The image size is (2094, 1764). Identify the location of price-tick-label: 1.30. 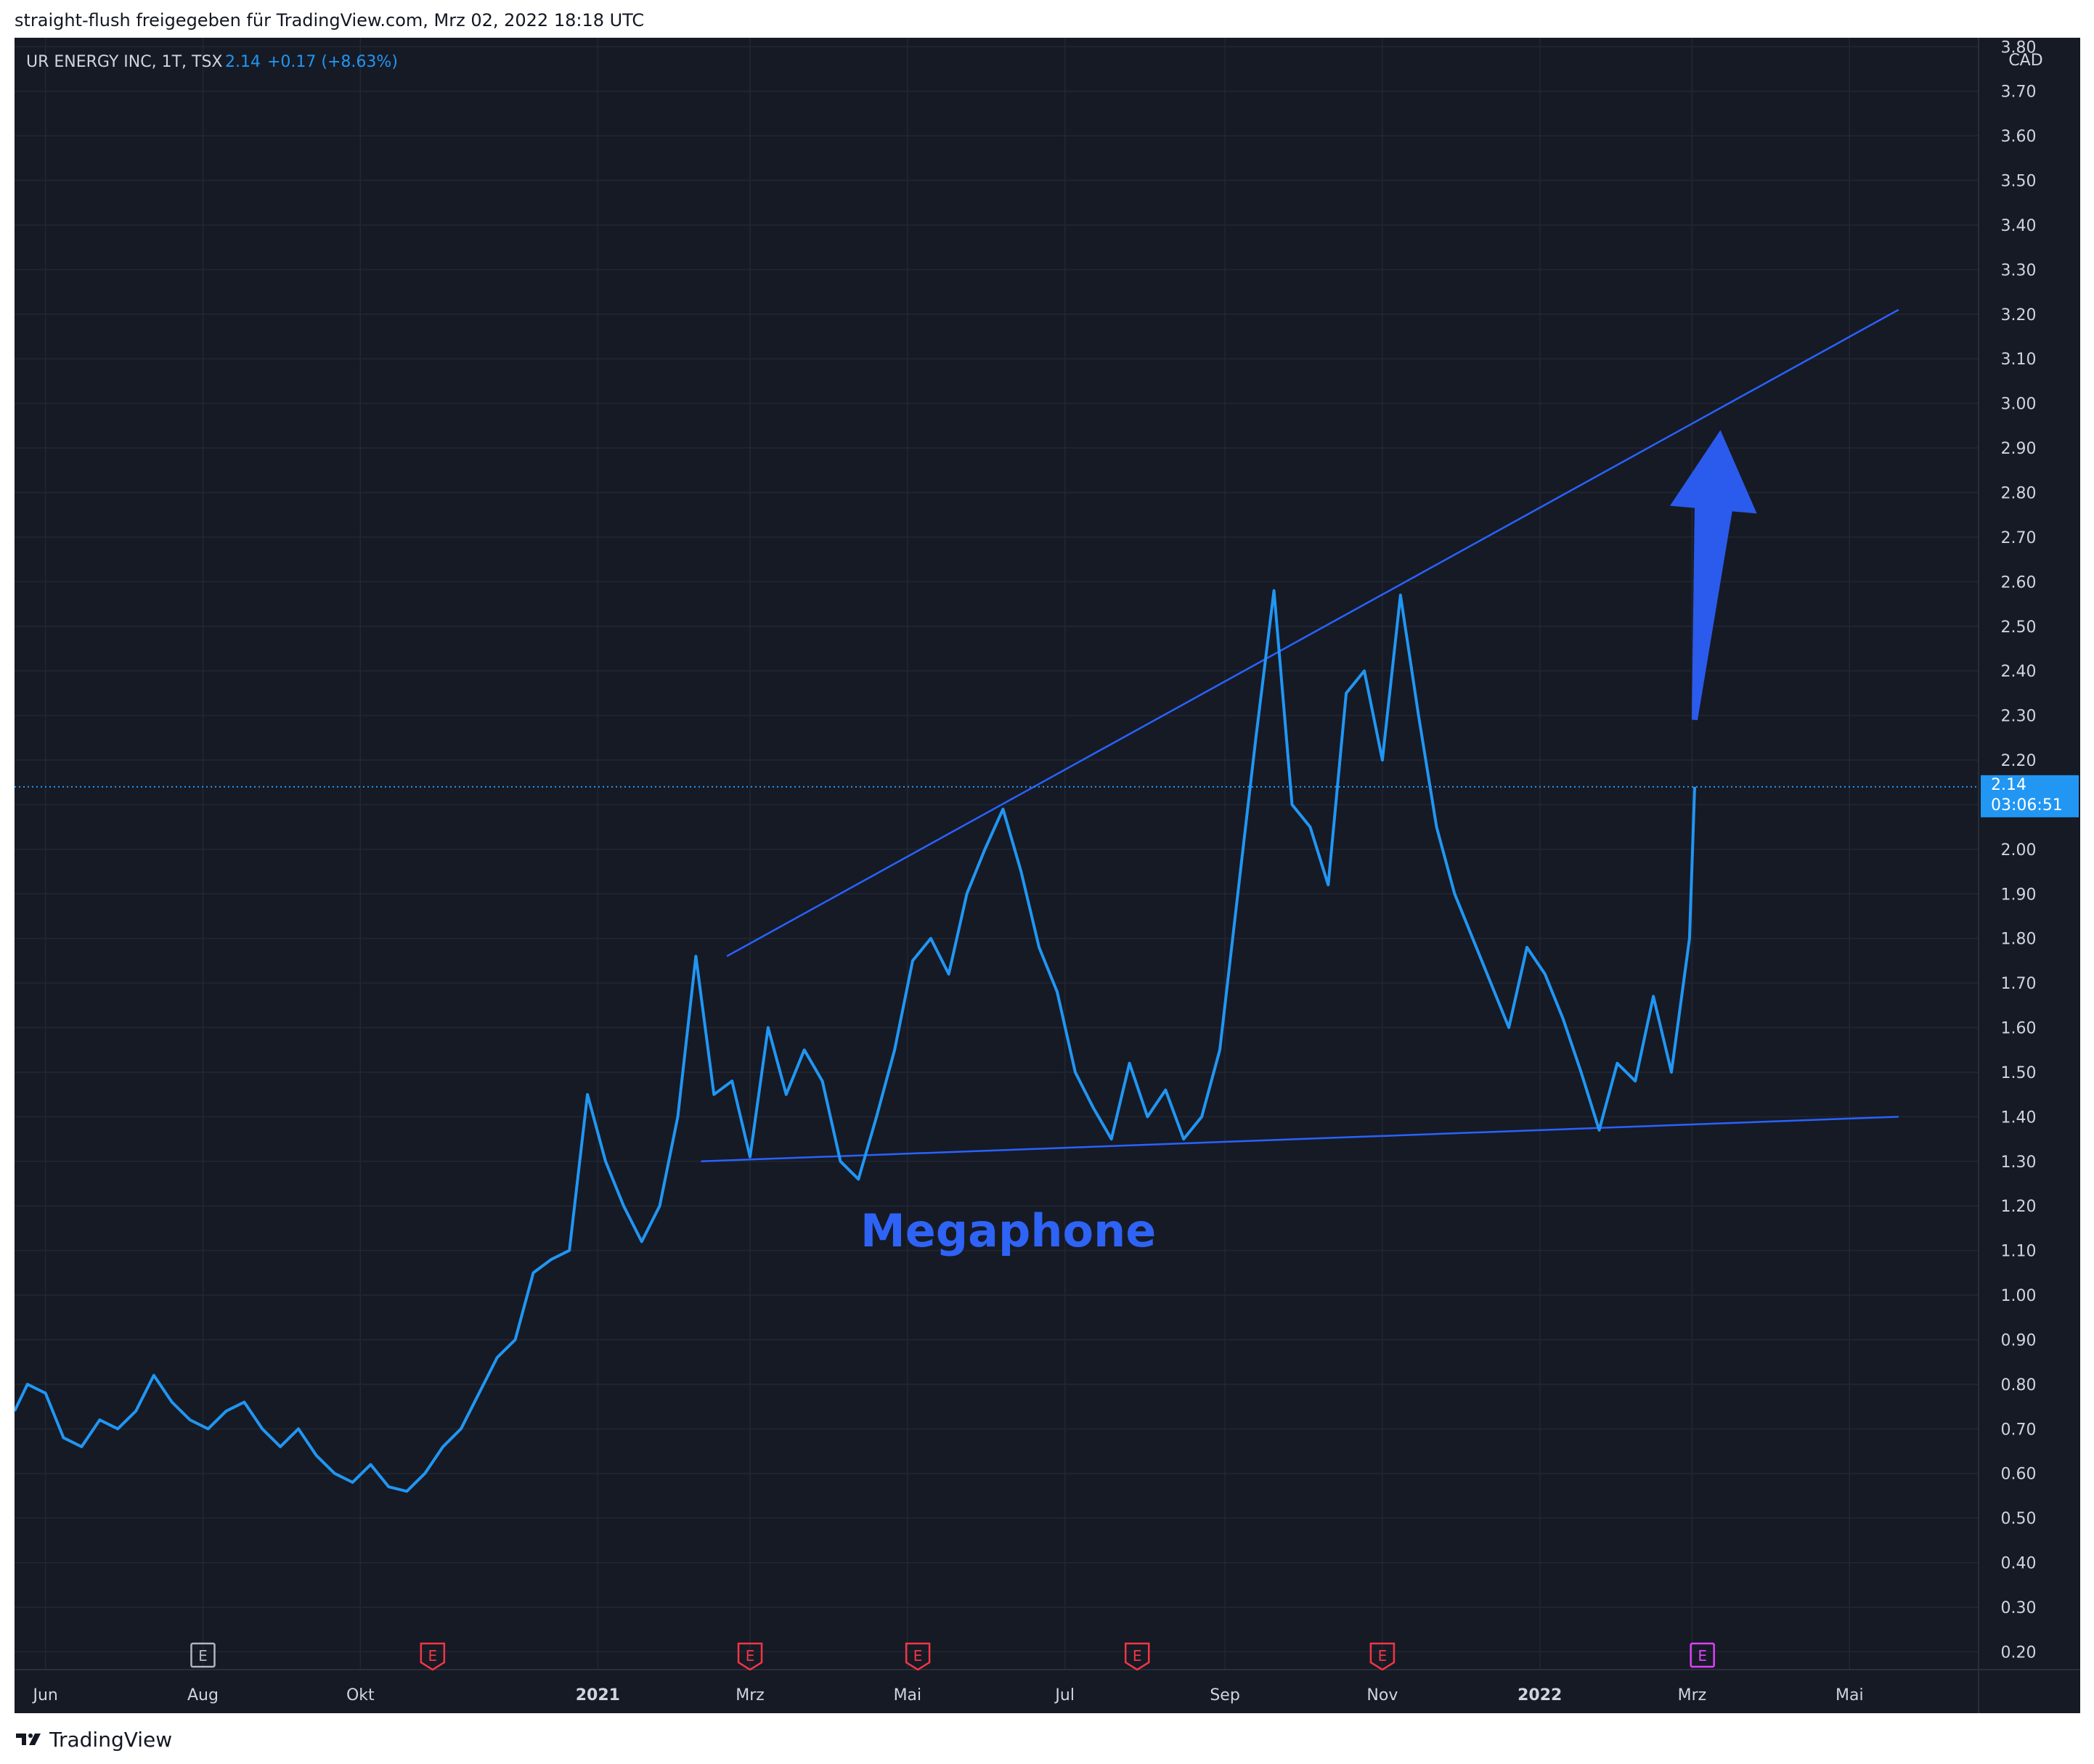
(2019, 1163).